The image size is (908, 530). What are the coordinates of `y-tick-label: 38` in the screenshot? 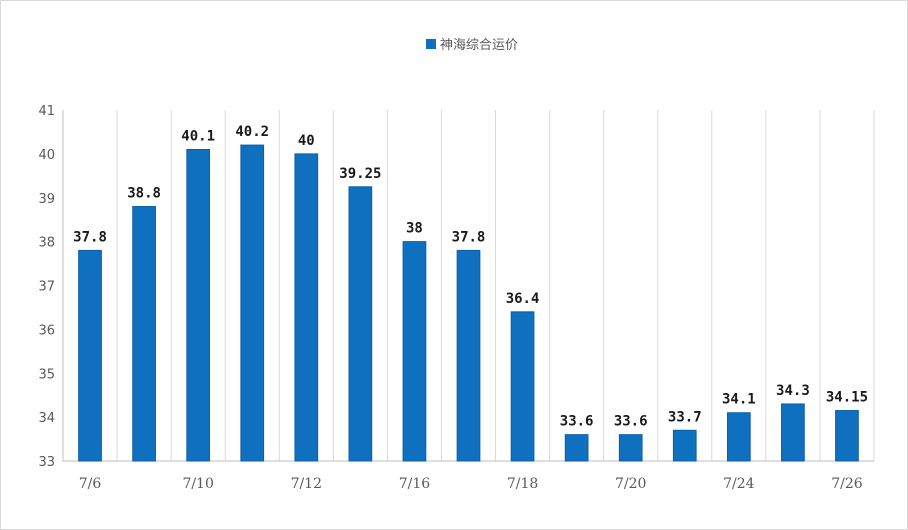 It's located at (46, 243).